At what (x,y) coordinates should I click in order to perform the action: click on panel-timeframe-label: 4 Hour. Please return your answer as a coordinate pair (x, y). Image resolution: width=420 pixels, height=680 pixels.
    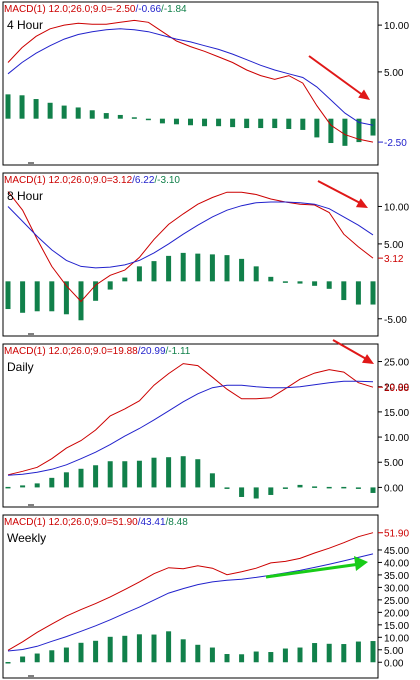
    Looking at the image, I should click on (25, 25).